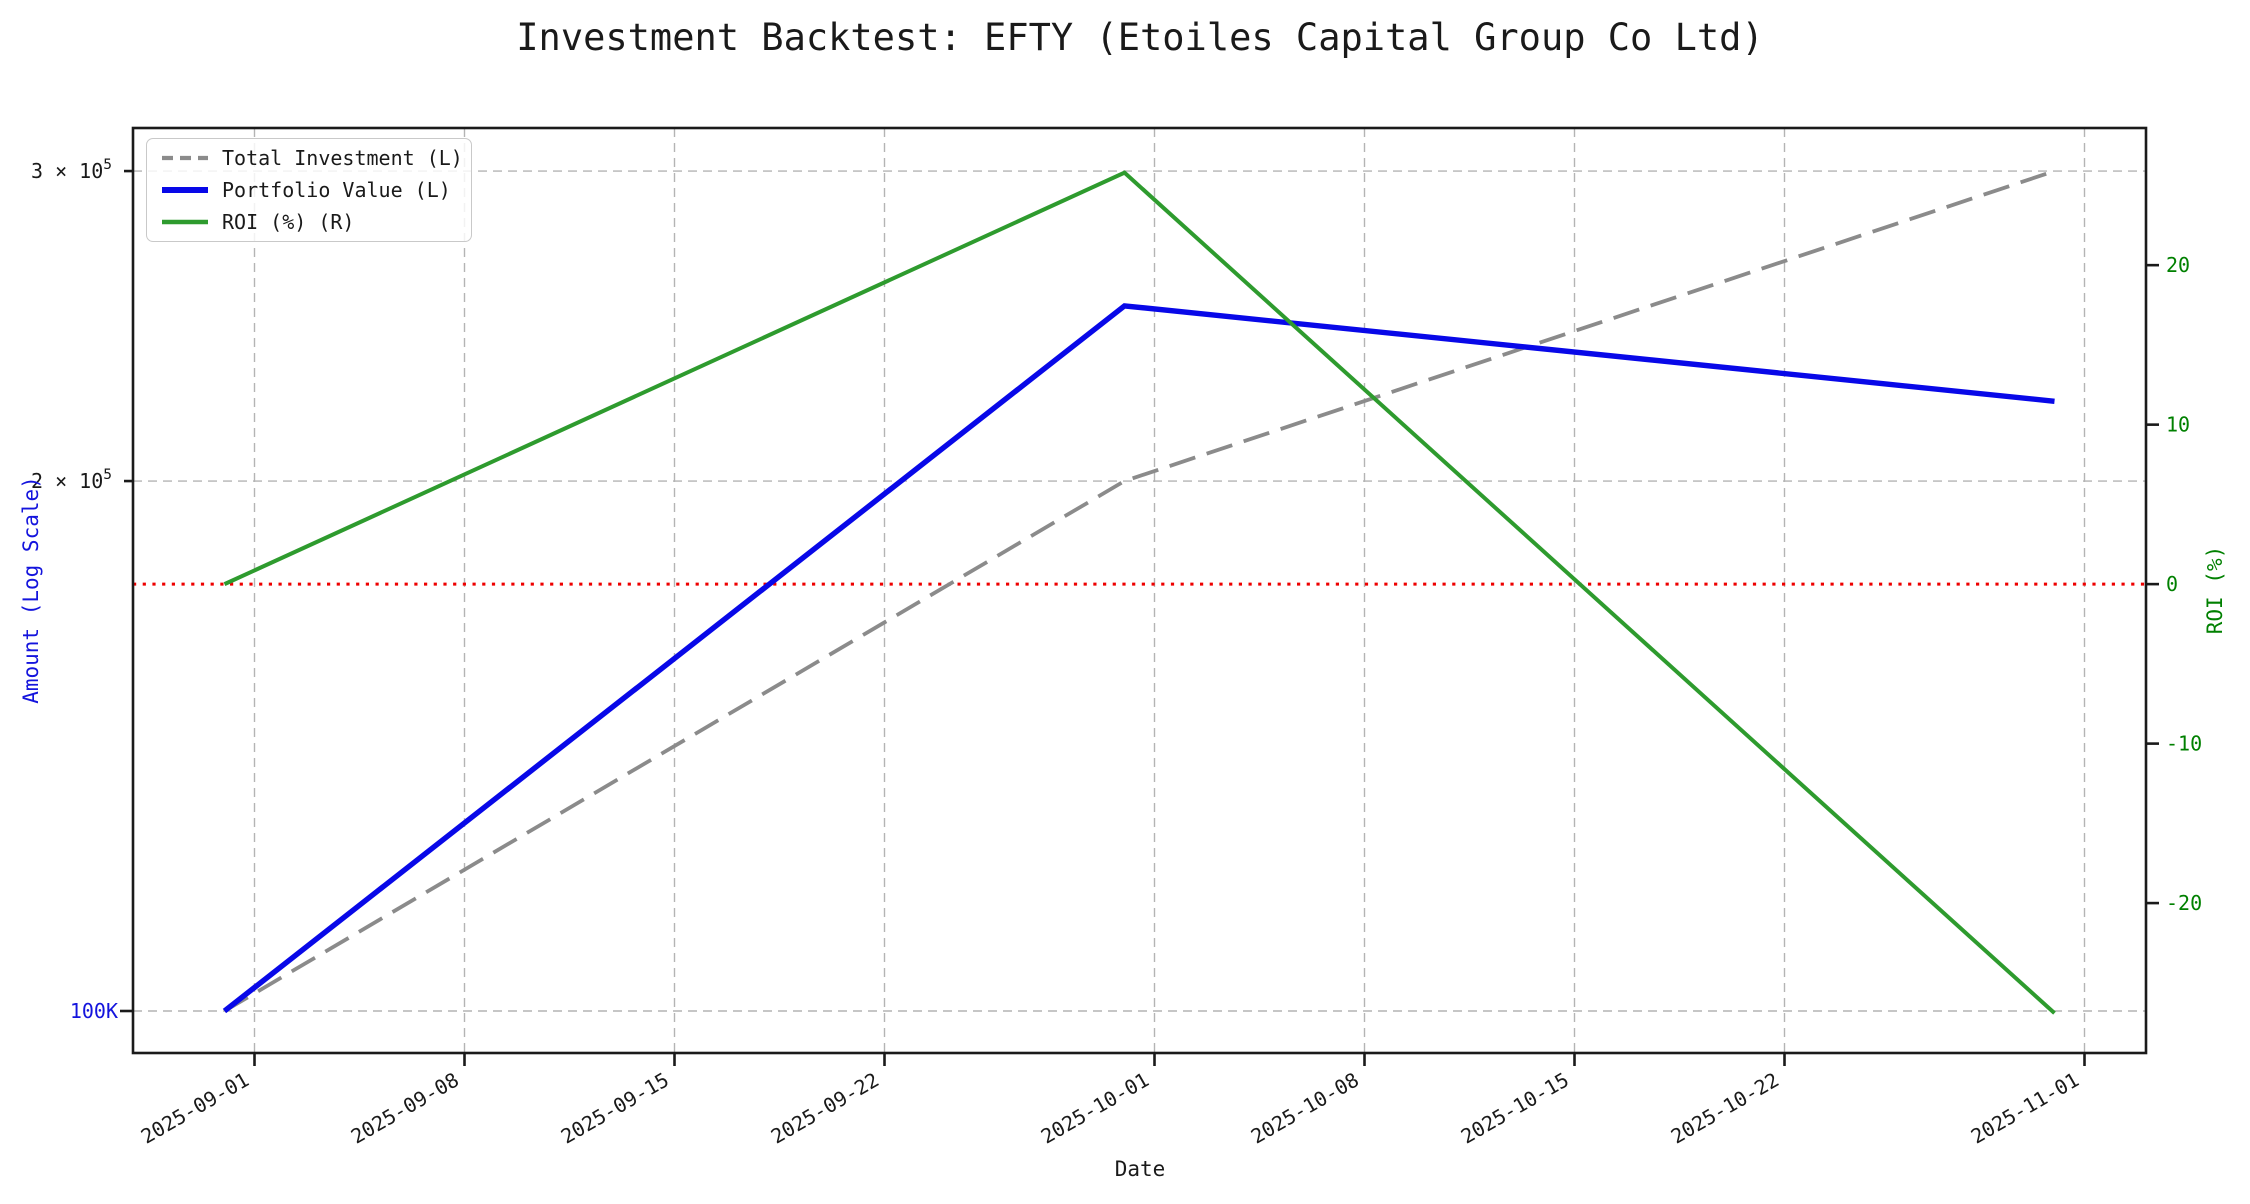 The image size is (2250, 1204). What do you see at coordinates (405, 1108) in the screenshot?
I see `x-tick-label: 2025-09-08` at bounding box center [405, 1108].